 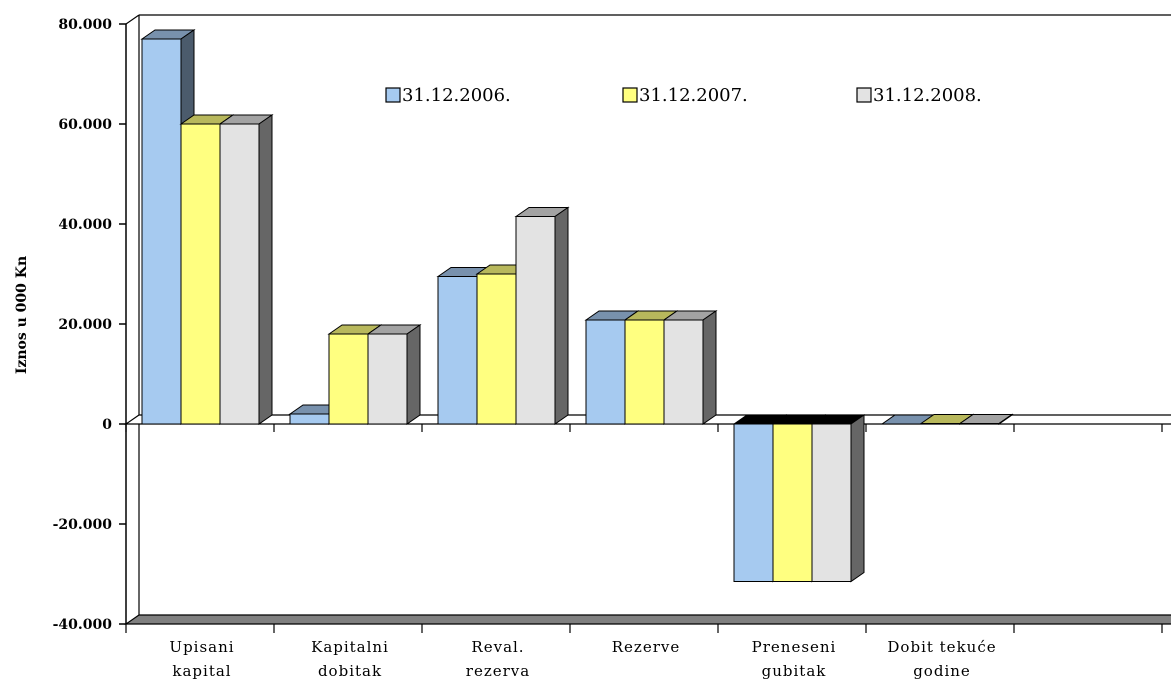 I want to click on chart-legend: 31.12.2006. 31.12.2007. 31.12.2008., so click(x=683, y=95).